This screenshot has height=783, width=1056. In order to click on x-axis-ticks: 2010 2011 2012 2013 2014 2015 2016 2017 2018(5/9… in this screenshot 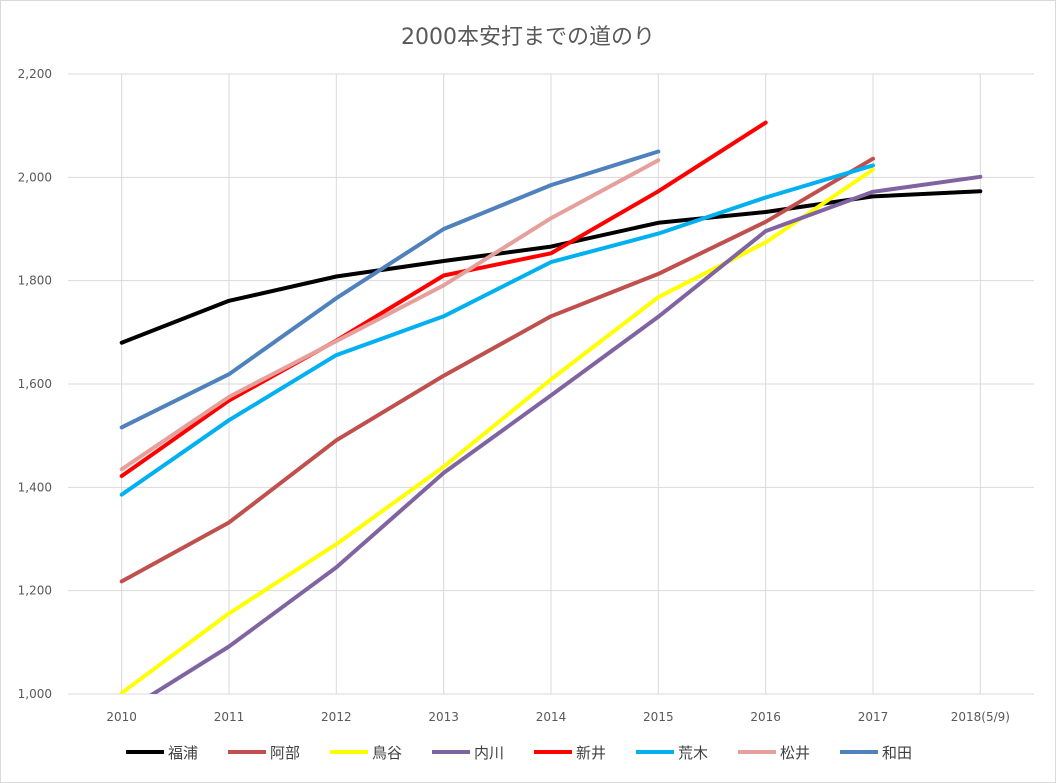, I will do `click(558, 717)`.